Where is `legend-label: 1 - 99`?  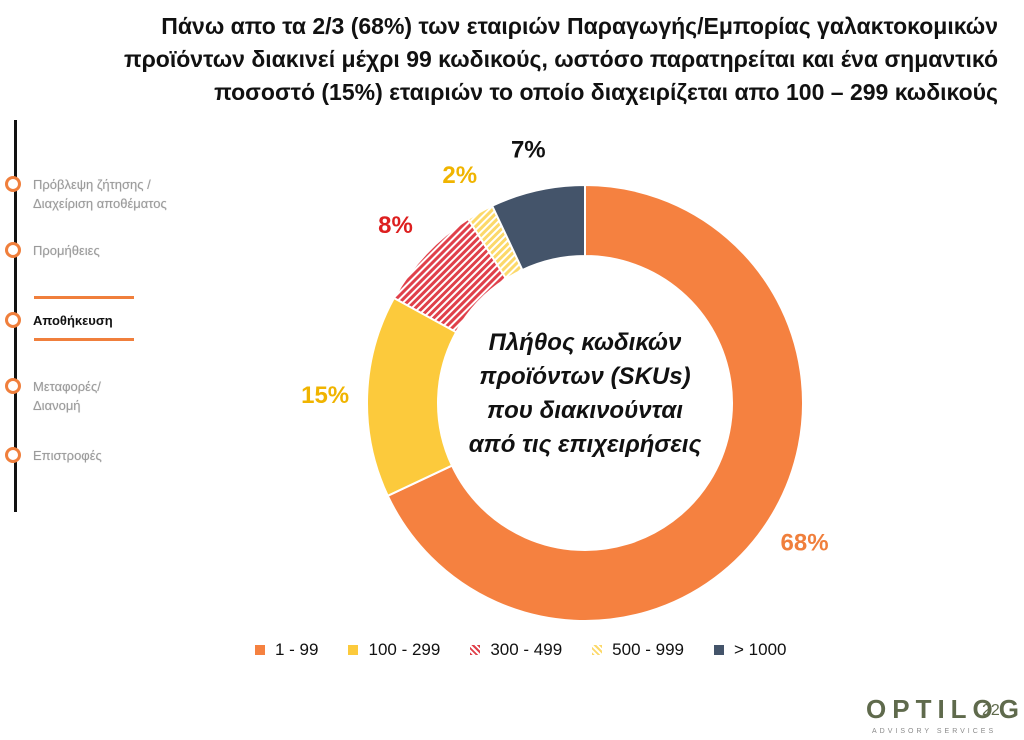
legend-label: 1 - 99 is located at coordinates (297, 649).